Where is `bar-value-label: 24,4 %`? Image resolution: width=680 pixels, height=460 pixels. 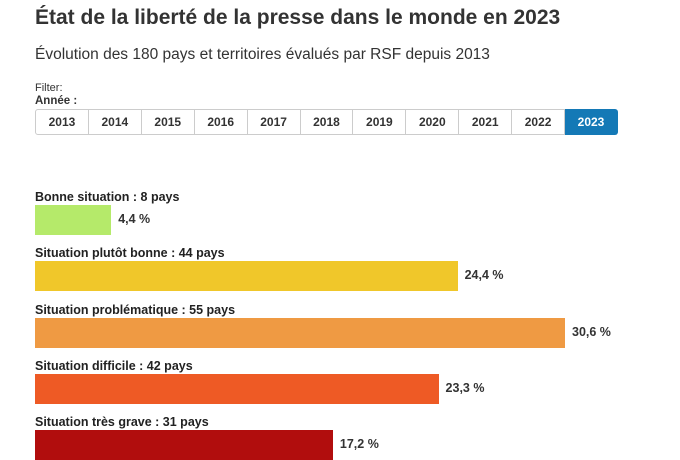
bar-value-label: 24,4 % is located at coordinates (484, 275).